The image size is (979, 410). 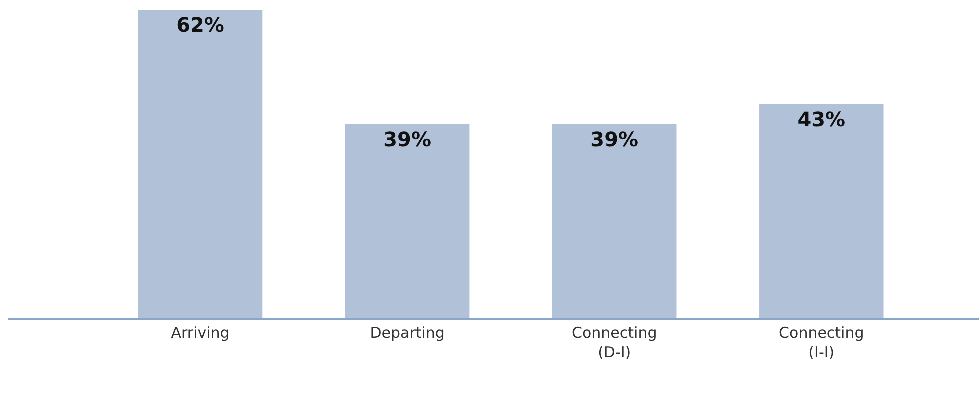 I want to click on data-label: 62%, so click(x=200, y=25).